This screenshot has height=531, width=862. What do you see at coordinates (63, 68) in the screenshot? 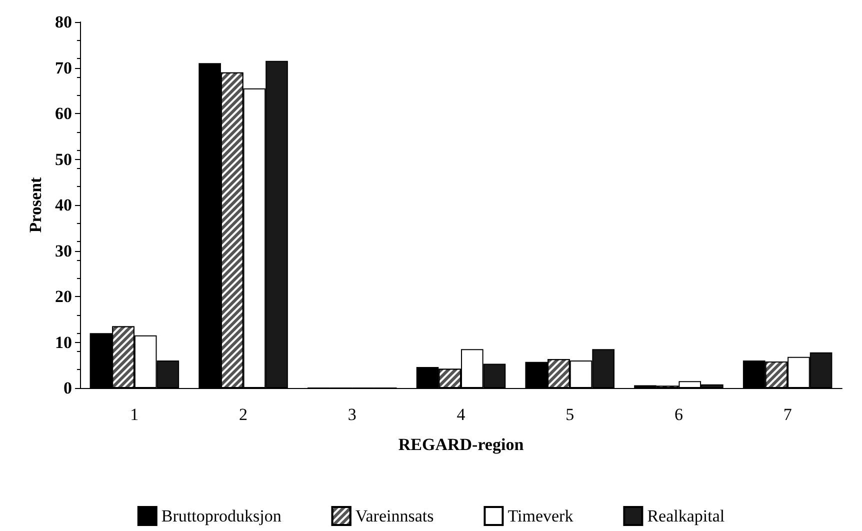
I see `y-tick-label: 70` at bounding box center [63, 68].